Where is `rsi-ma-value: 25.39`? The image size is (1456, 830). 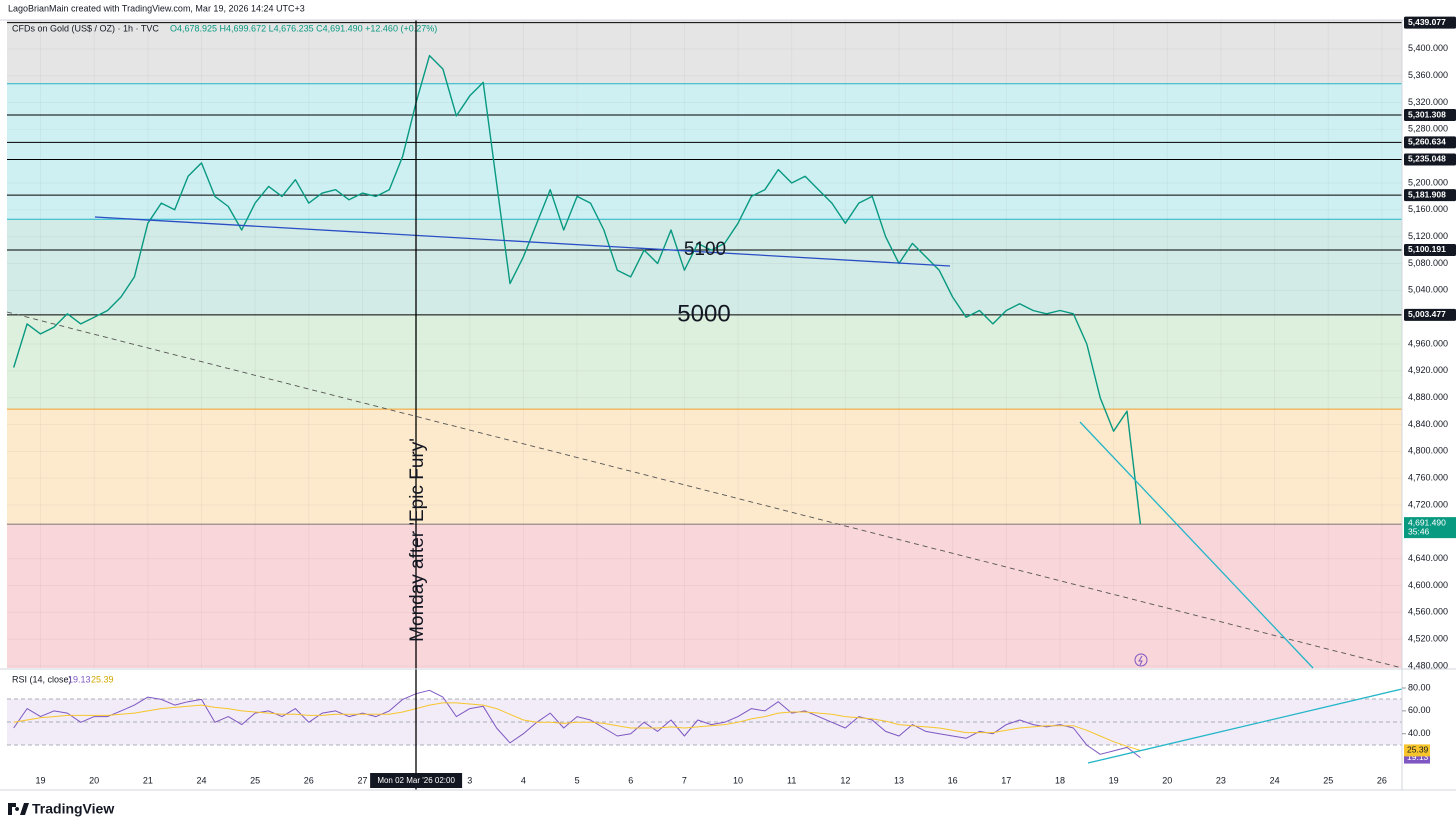 rsi-ma-value: 25.39 is located at coordinates (102, 679).